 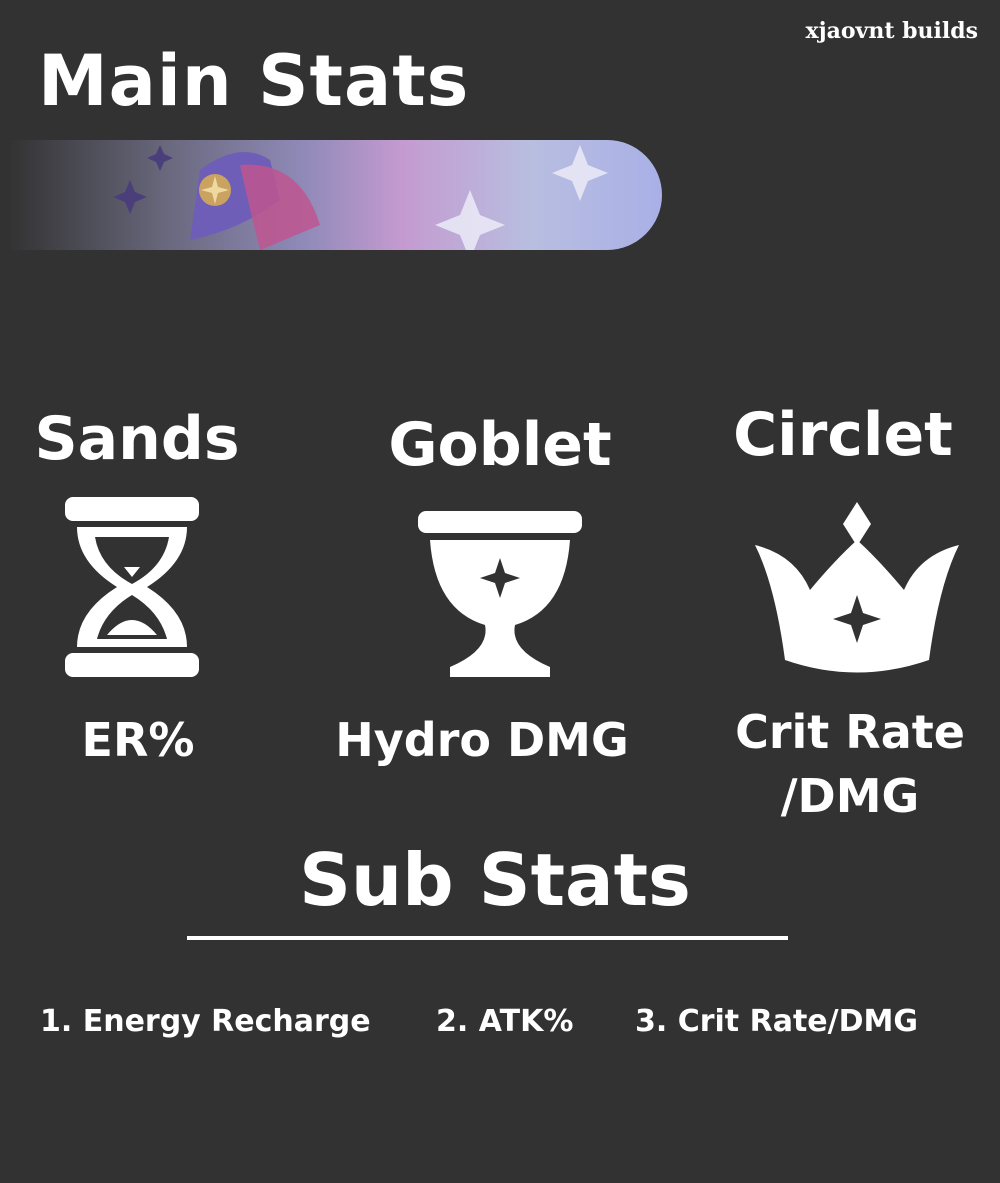 What do you see at coordinates (138, 740) in the screenshot?
I see `sands-main-stat: ER%` at bounding box center [138, 740].